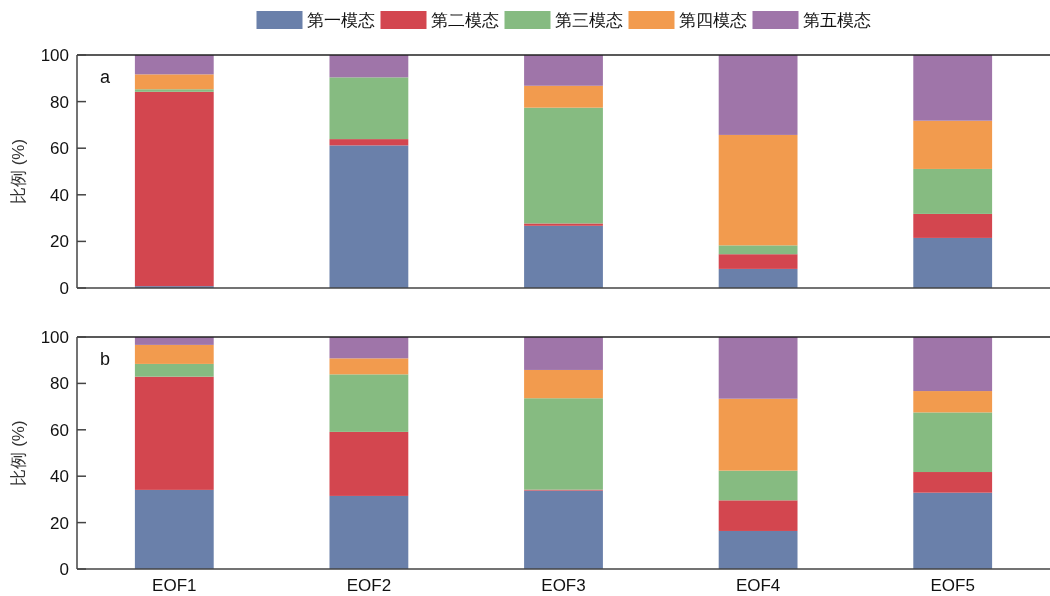 The height and width of the screenshot is (596, 1050). Describe the element at coordinates (588, 20) in the screenshot. I see `legend-label: 第三模态` at that location.